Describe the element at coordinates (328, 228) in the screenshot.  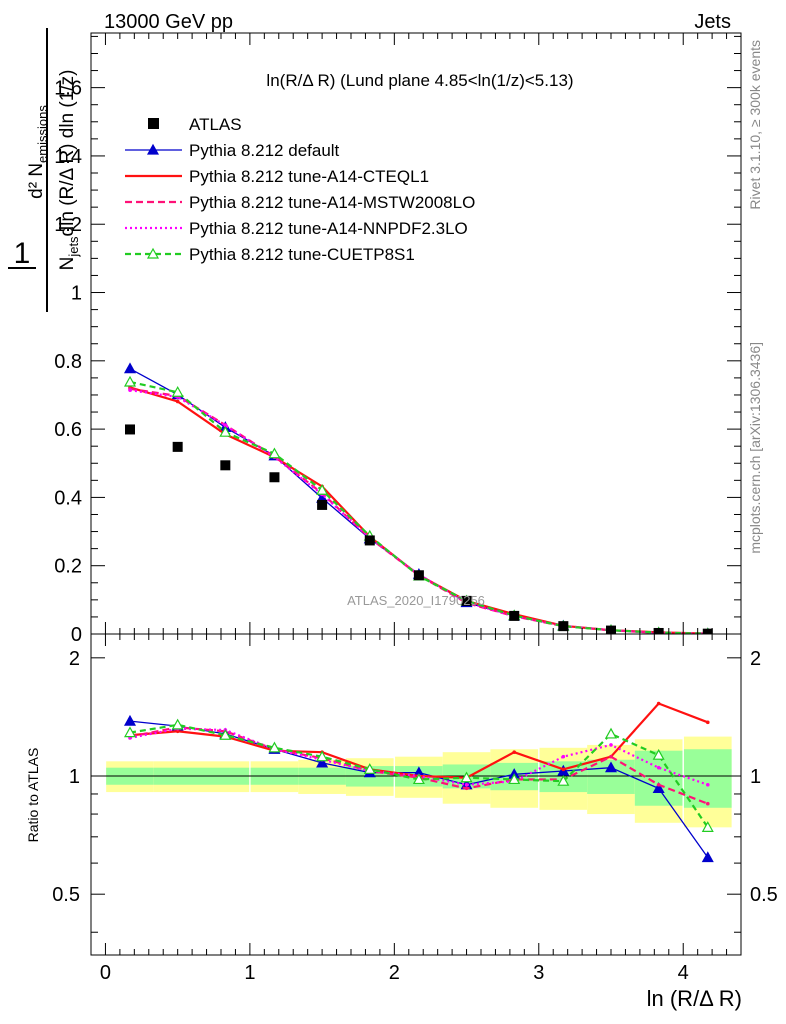
I see `legend-label: Pythia 8.212 tune-A14-NNPDF2.3LO` at that location.